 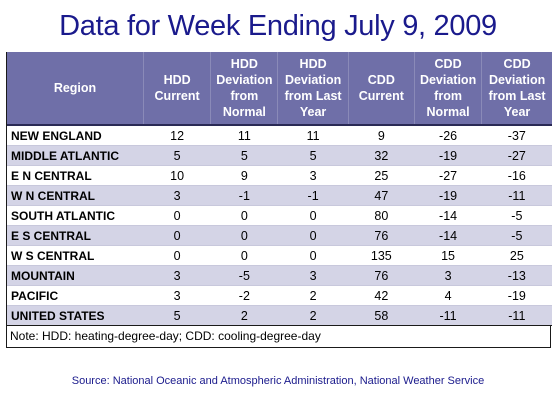 What do you see at coordinates (381, 89) in the screenshot?
I see `column-header-4: CDD Current` at bounding box center [381, 89].